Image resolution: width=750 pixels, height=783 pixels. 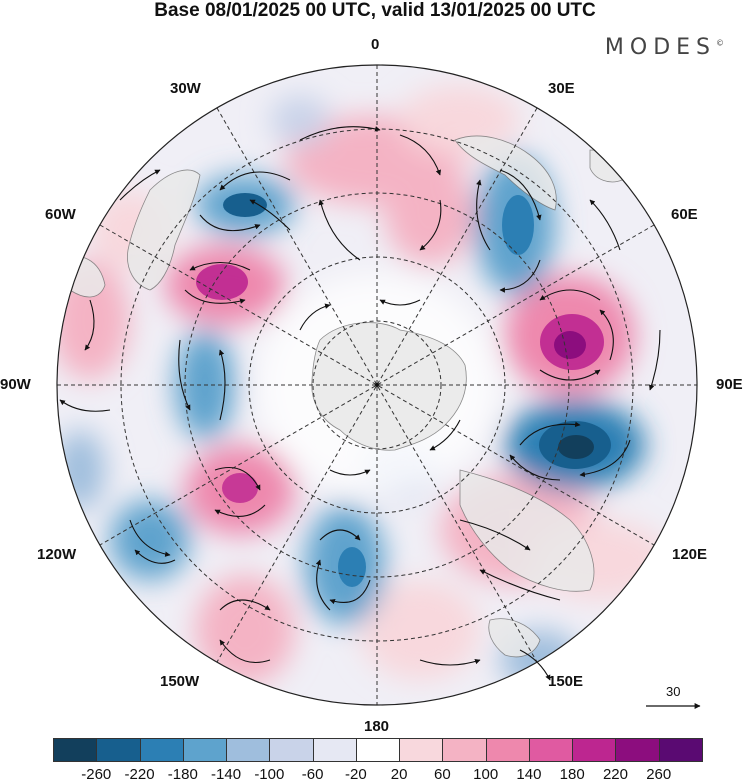 What do you see at coordinates (720, 43) in the screenshot?
I see `copyright-mark: ©` at bounding box center [720, 43].